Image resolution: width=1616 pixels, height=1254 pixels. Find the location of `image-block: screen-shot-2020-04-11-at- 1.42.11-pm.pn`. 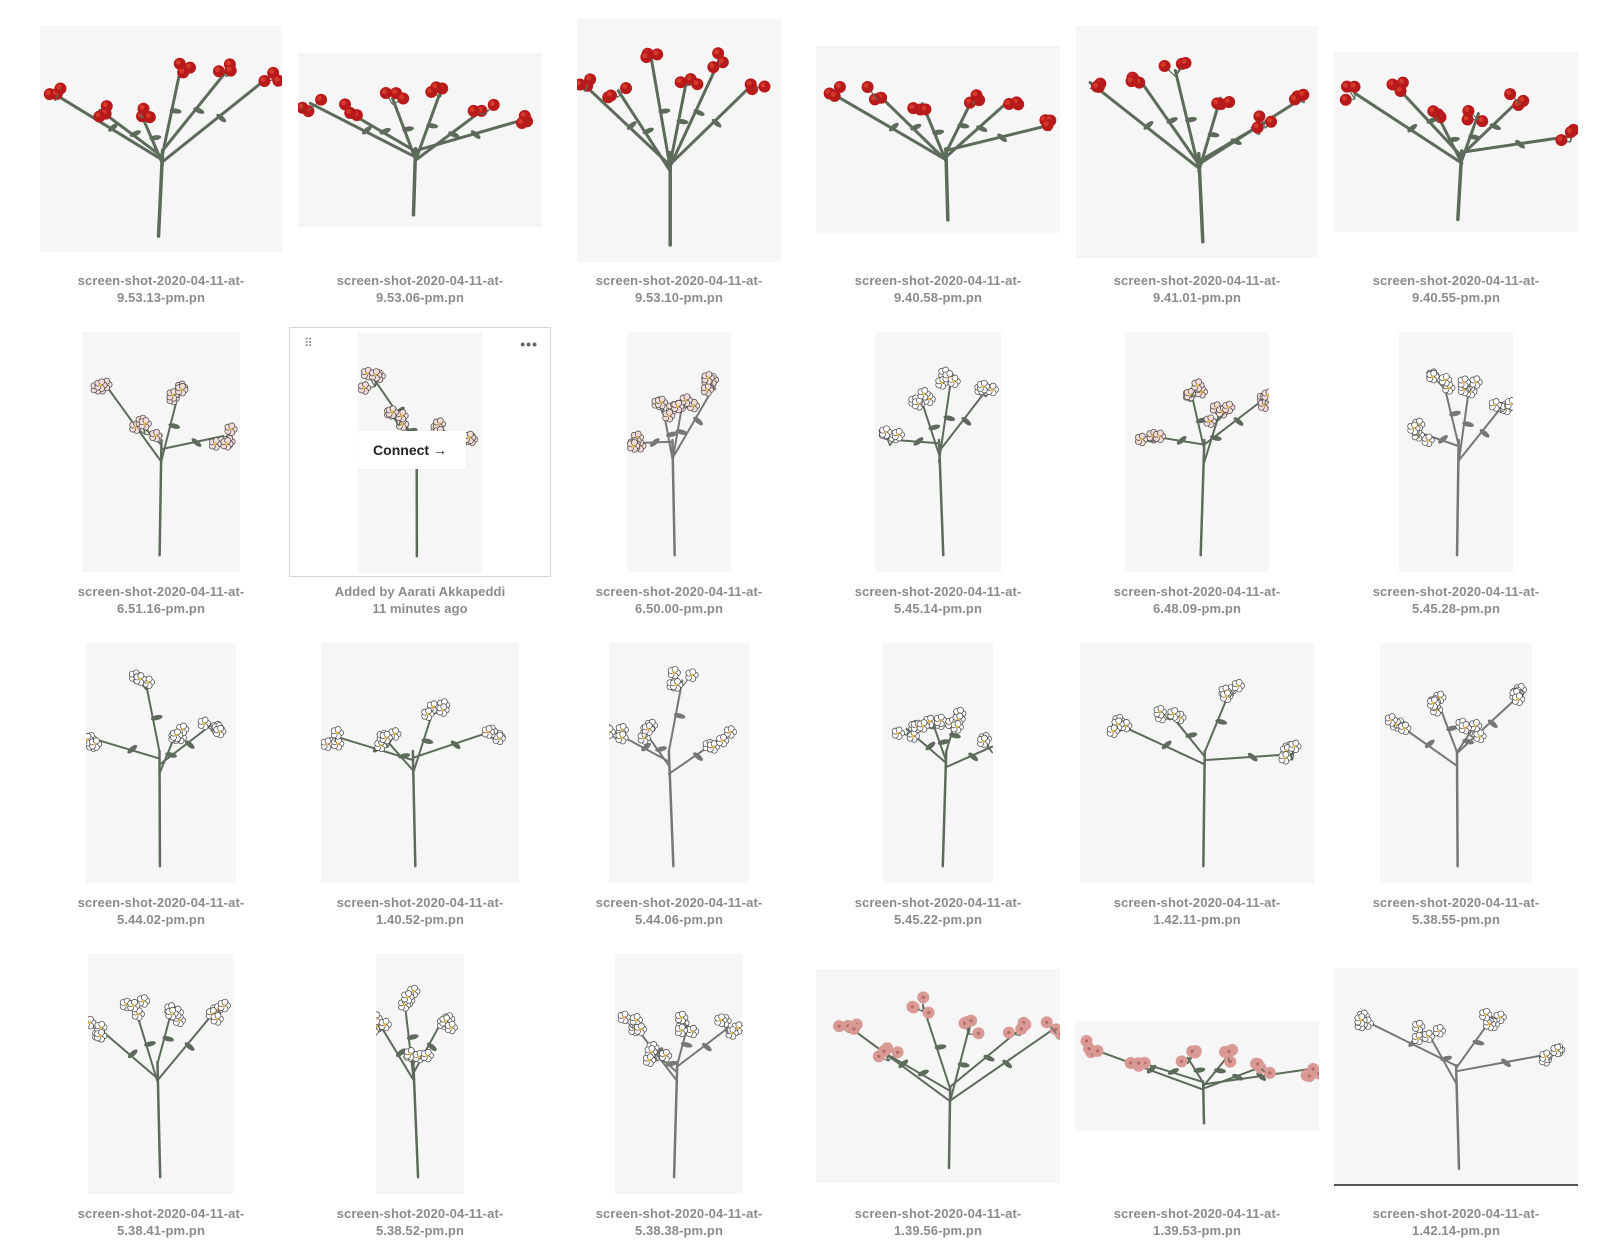

image-block: screen-shot-2020-04-11-at- 1.42.11-pm.pn is located at coordinates (1197, 788).